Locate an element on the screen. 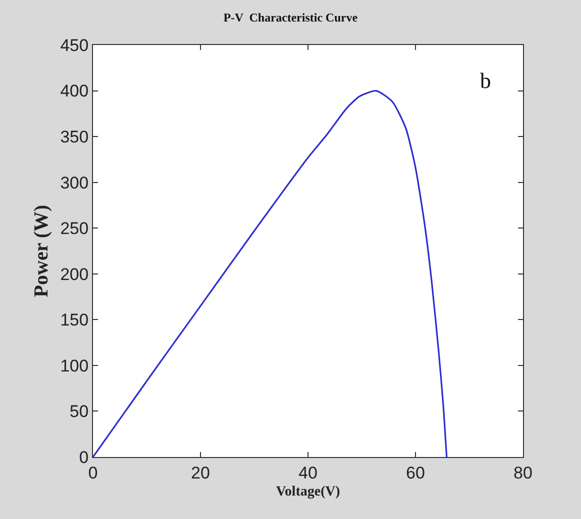 The image size is (581, 519). x-tick-label: 40 is located at coordinates (308, 472).